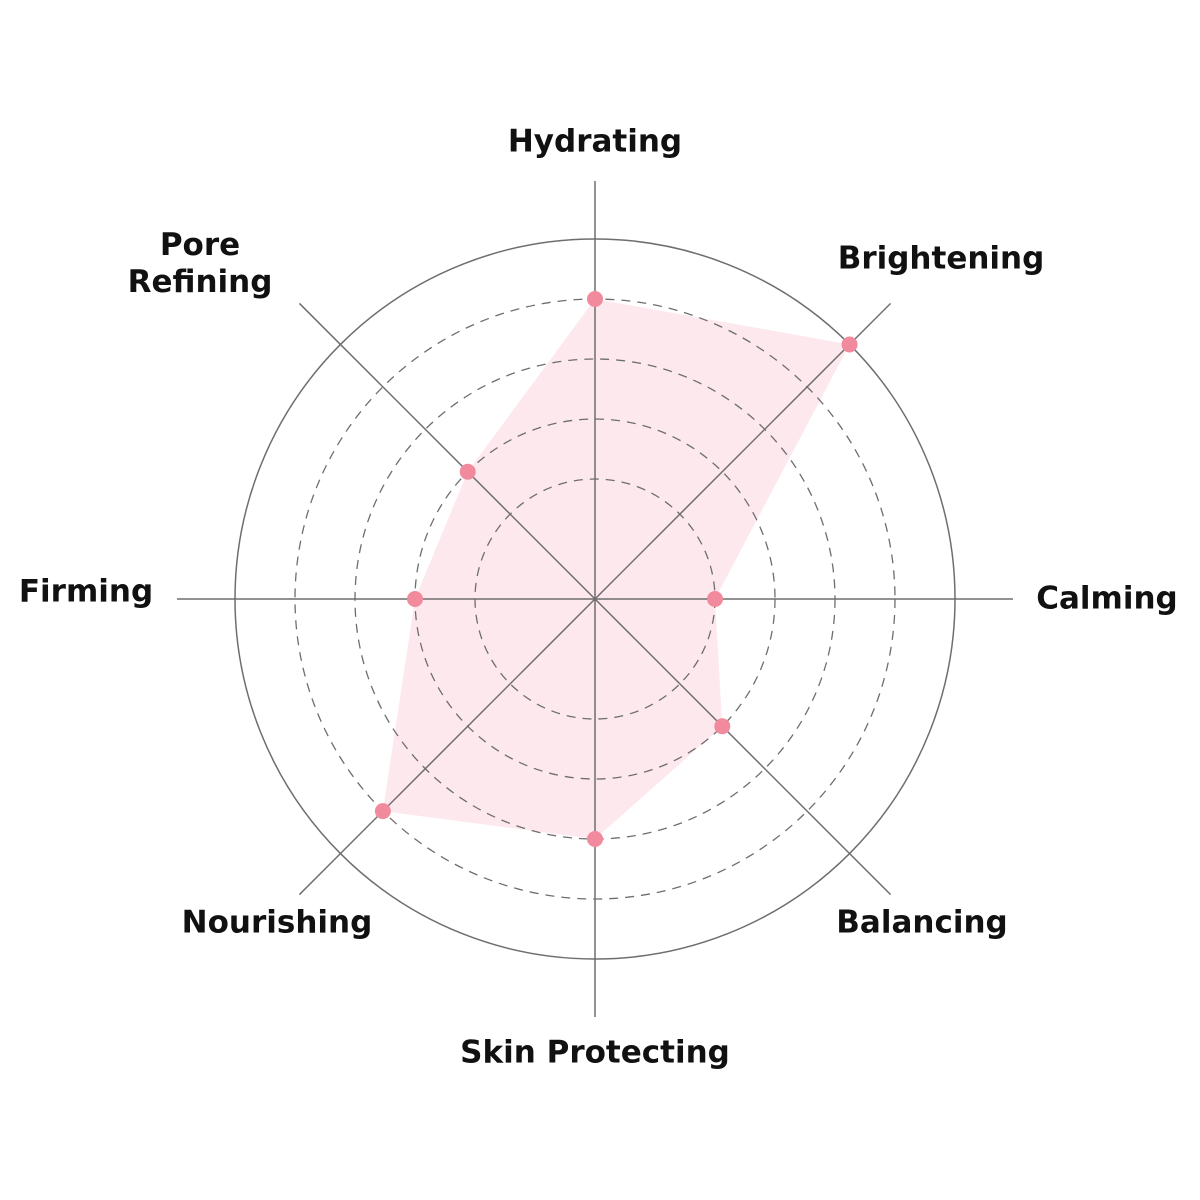  Describe the element at coordinates (743, 747) in the screenshot. I see `axis-line-balancing` at that location.